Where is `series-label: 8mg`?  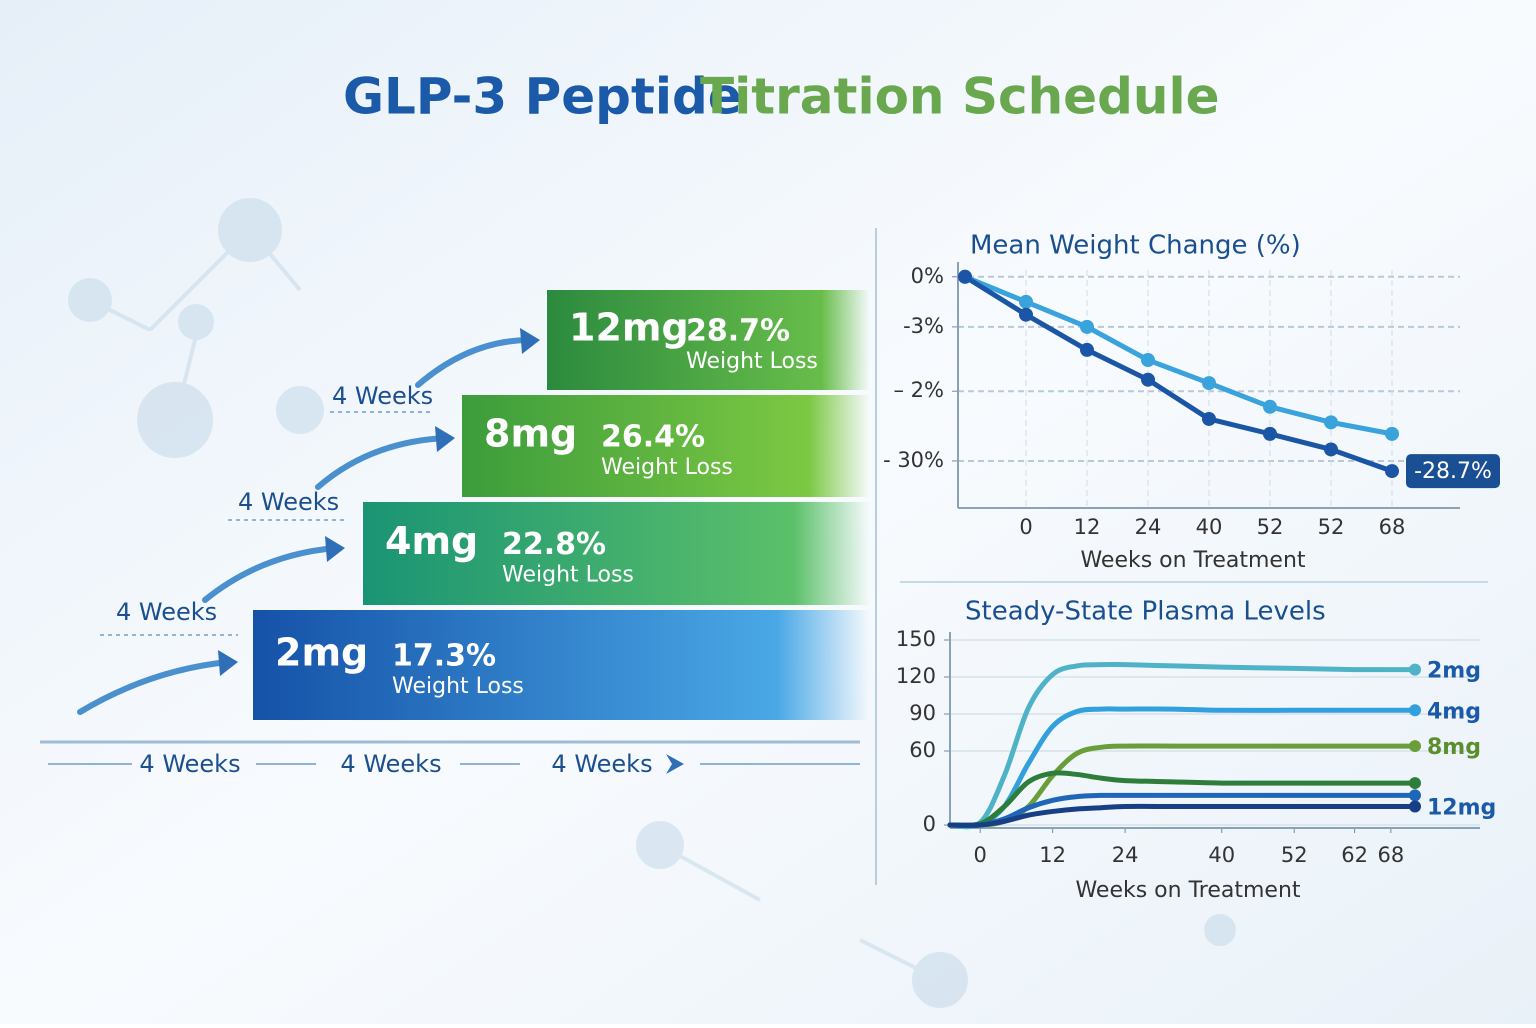
series-label: 8mg is located at coordinates (1454, 747).